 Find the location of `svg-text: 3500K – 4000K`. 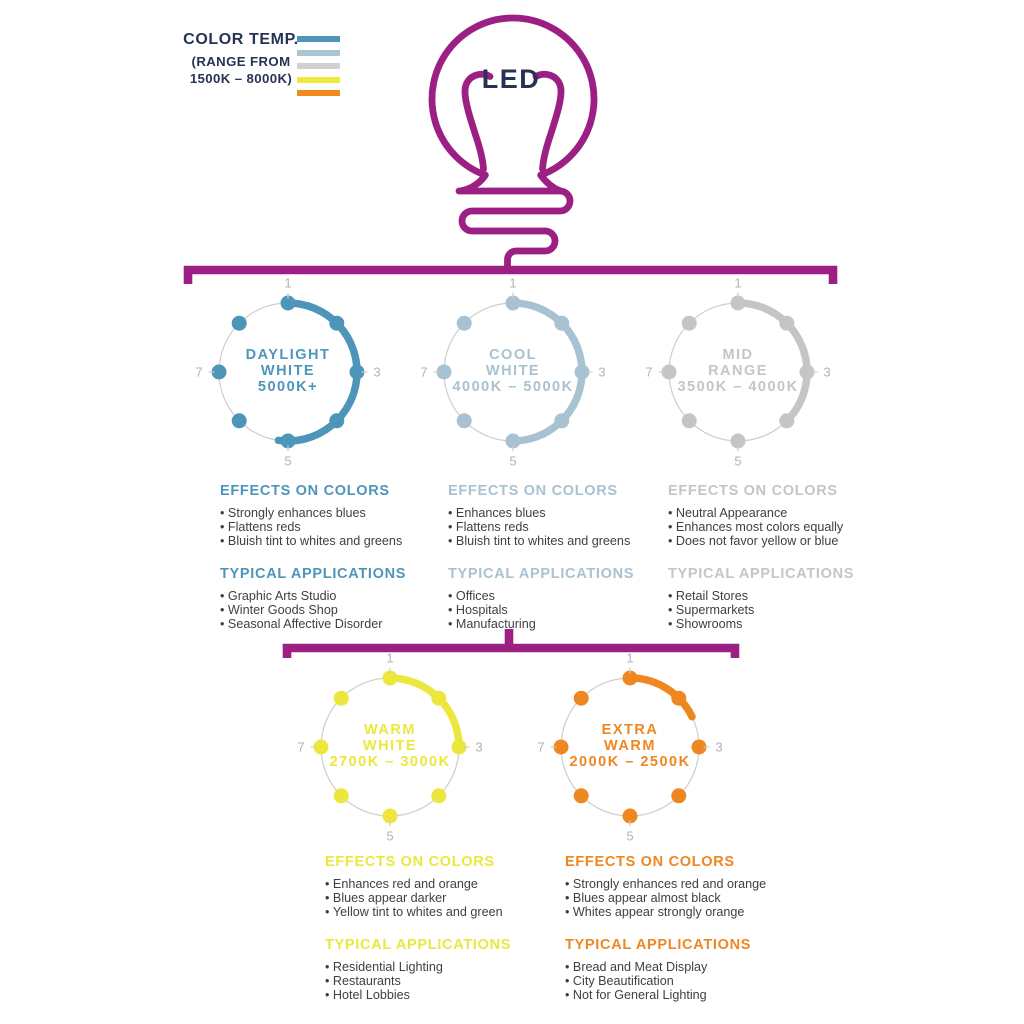

svg-text: 3500K – 4000K is located at coordinates (737, 387).